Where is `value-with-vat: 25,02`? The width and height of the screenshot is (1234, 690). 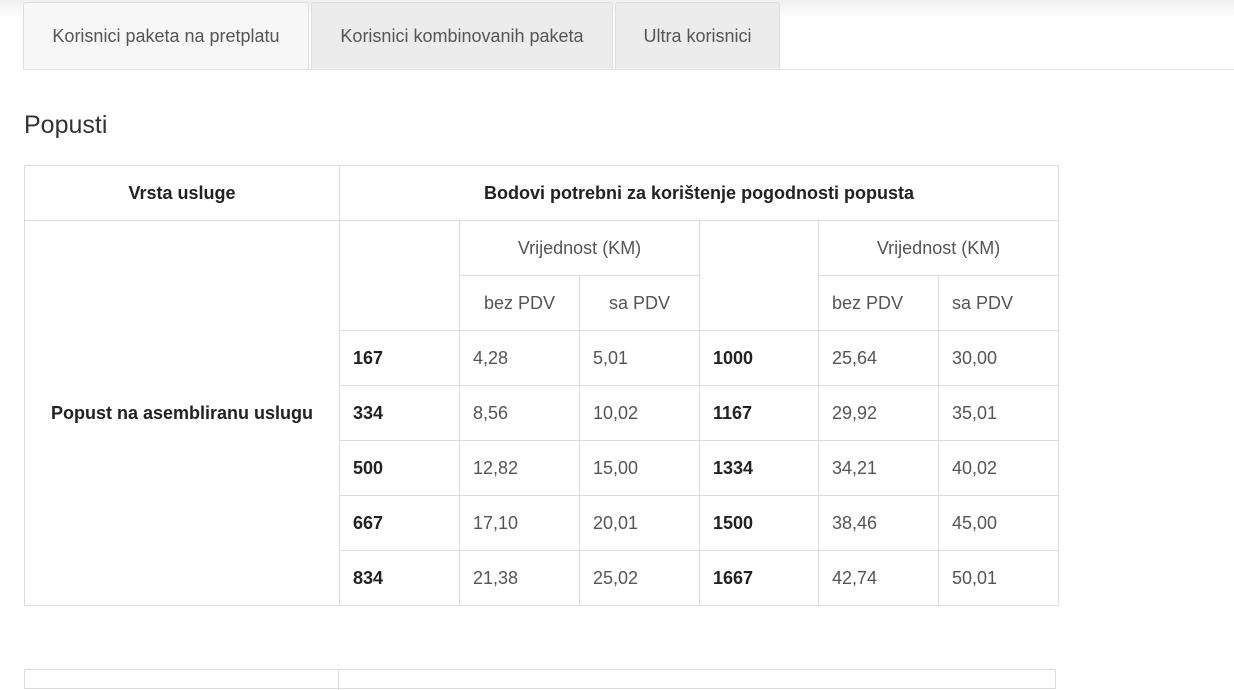 value-with-vat: 25,02 is located at coordinates (639, 578).